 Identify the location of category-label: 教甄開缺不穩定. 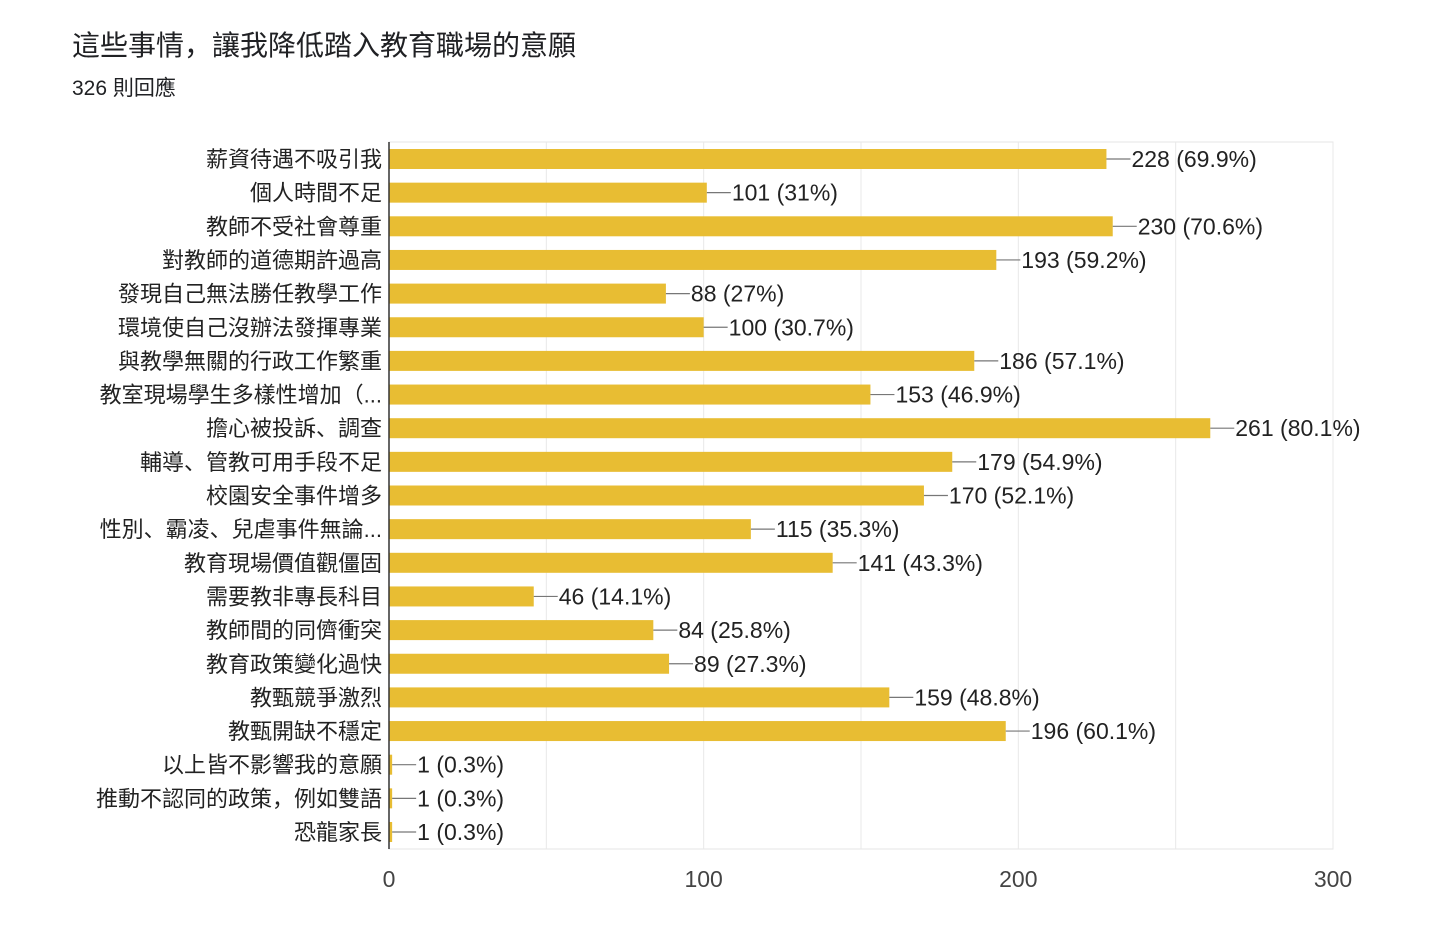
(305, 731).